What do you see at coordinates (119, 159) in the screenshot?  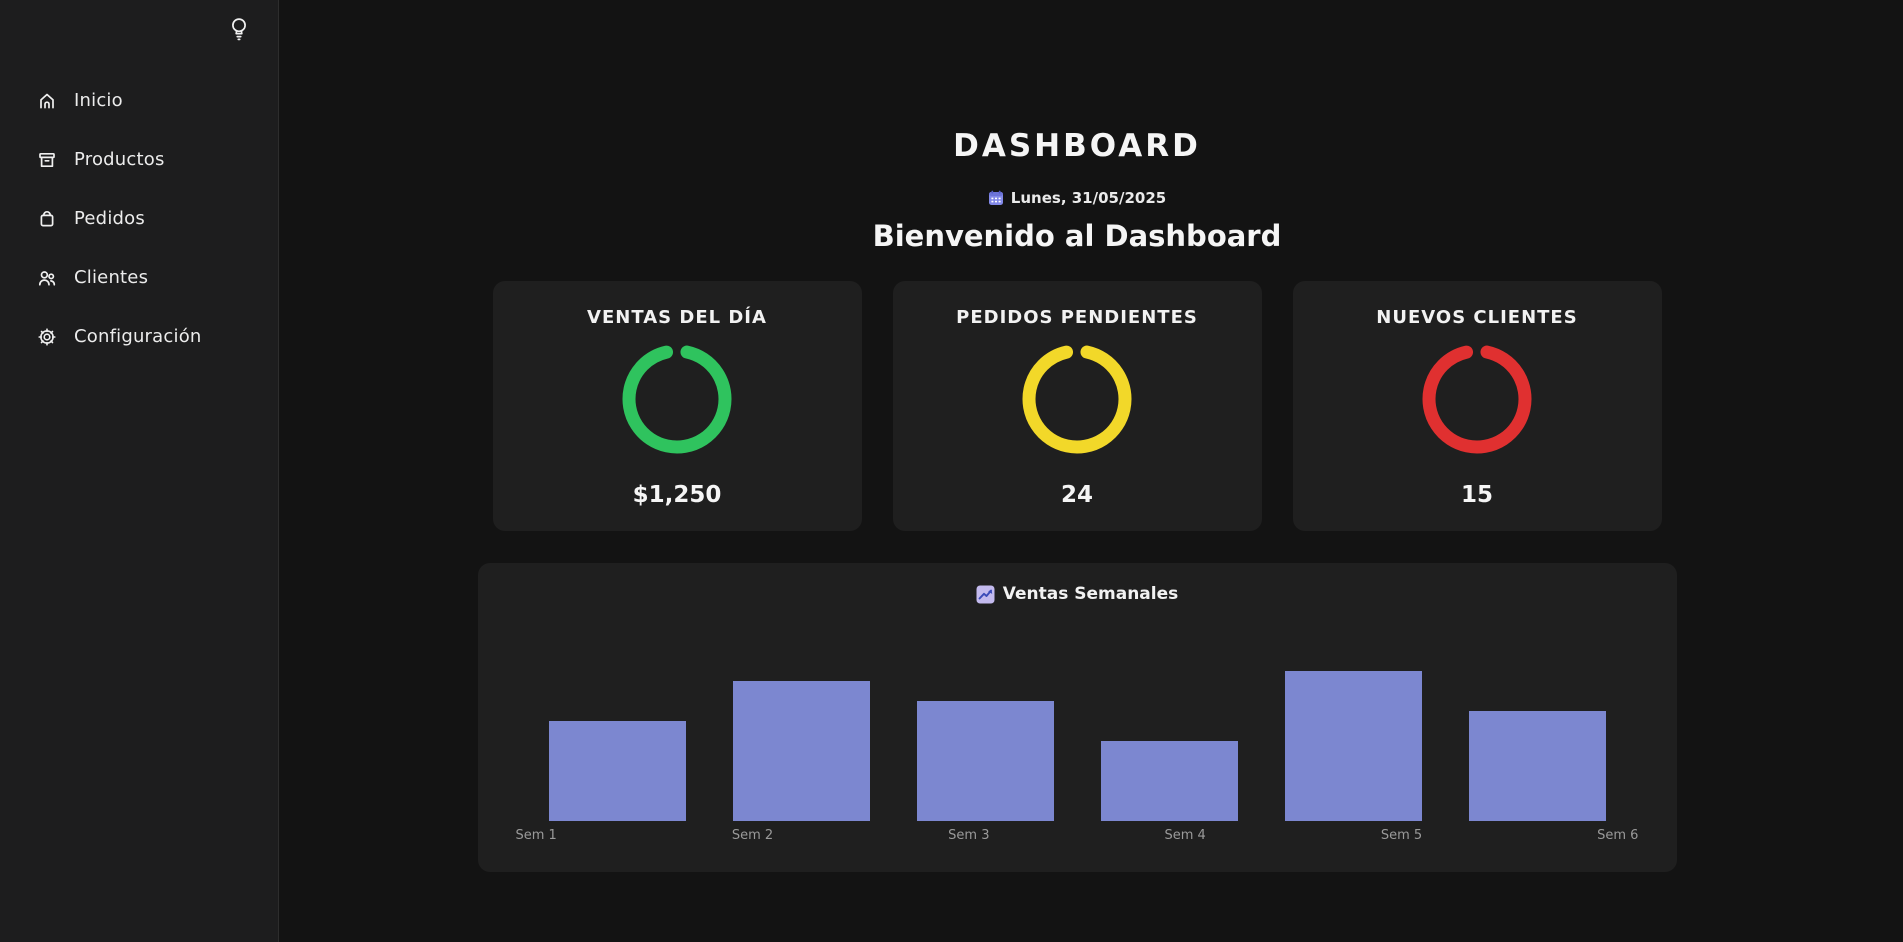 I see `sidebar-item-label: Productos` at bounding box center [119, 159].